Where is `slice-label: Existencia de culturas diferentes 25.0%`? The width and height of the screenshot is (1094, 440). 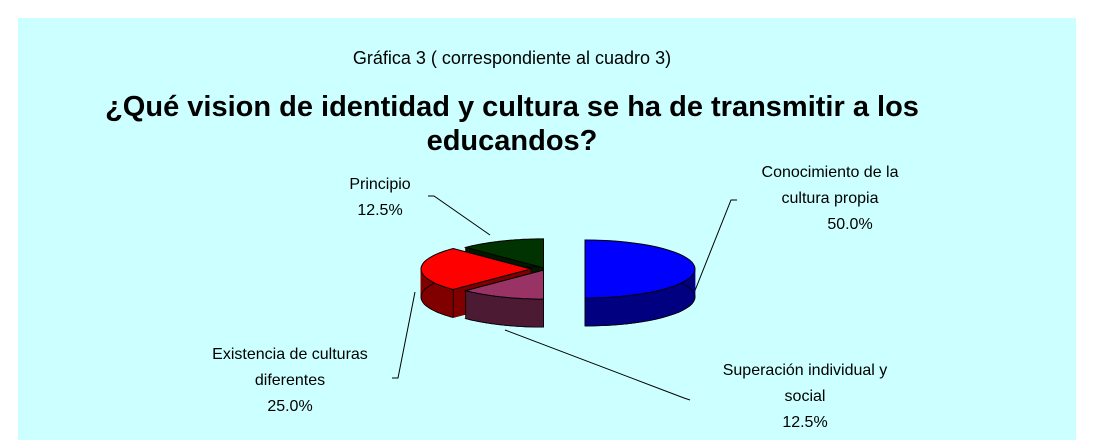
slice-label: Existencia de culturas diferentes 25.0% is located at coordinates (290, 381).